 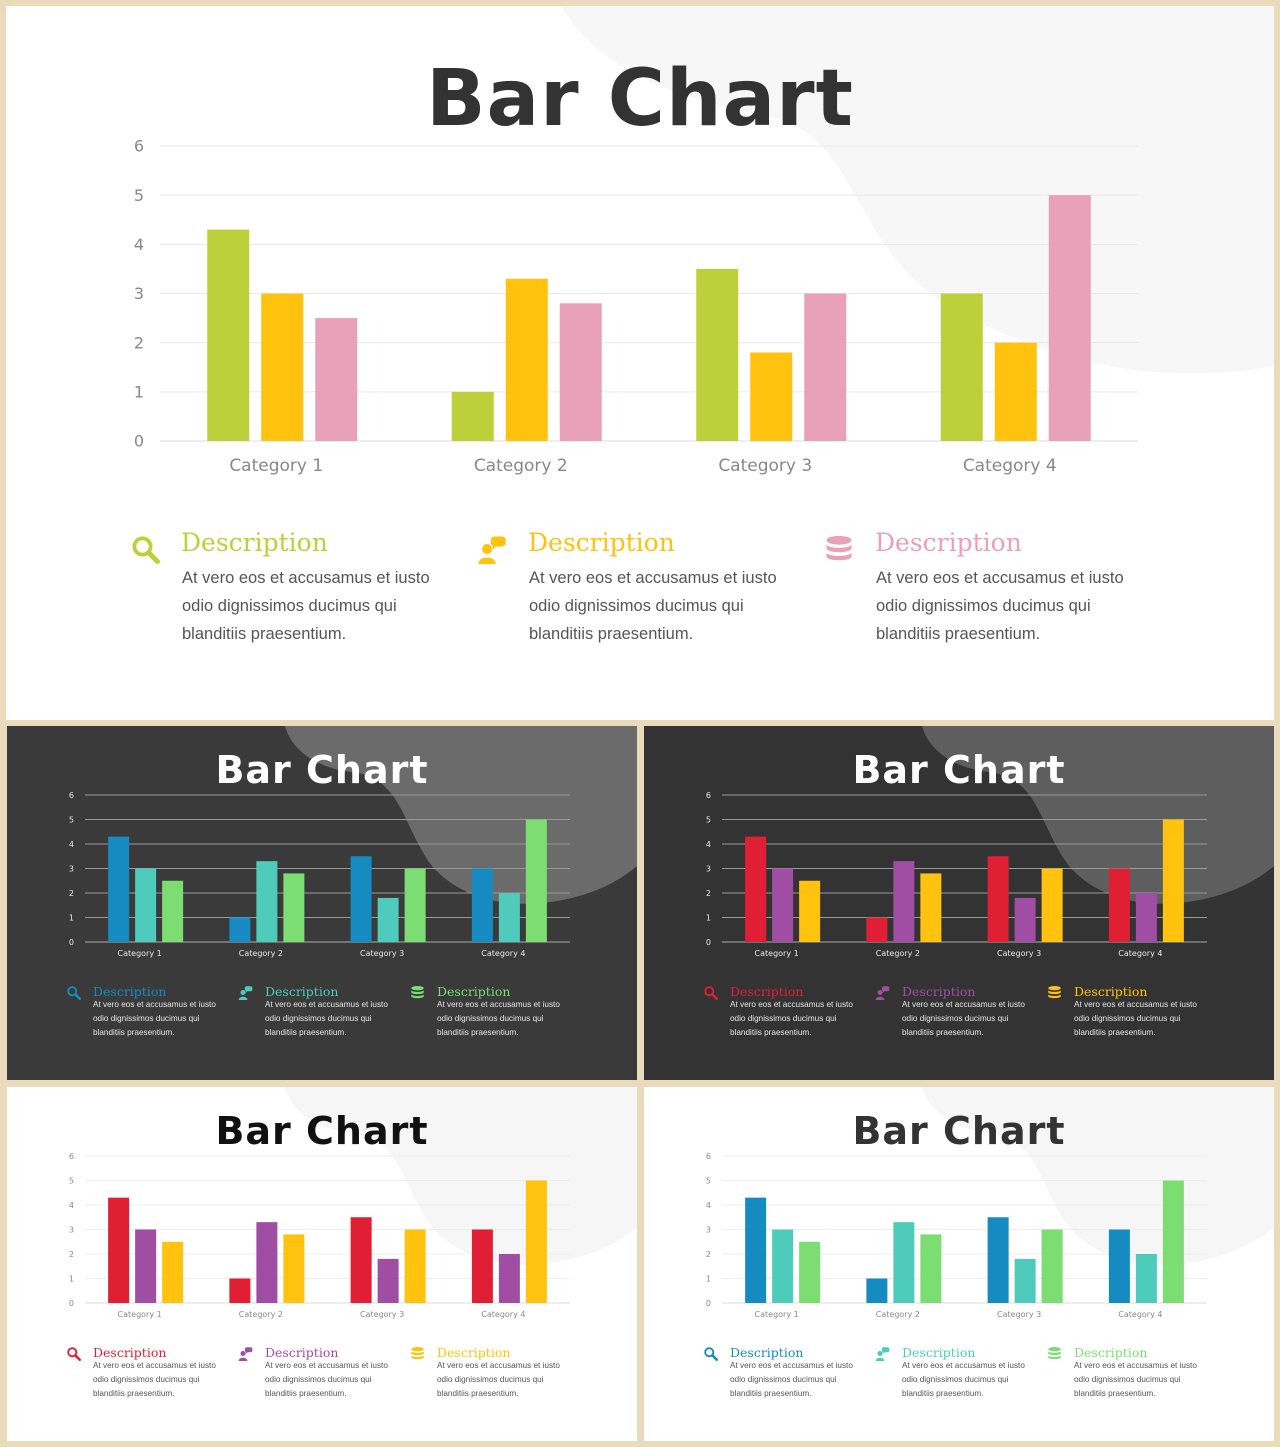 I want to click on background-blob, so click(x=917, y=190).